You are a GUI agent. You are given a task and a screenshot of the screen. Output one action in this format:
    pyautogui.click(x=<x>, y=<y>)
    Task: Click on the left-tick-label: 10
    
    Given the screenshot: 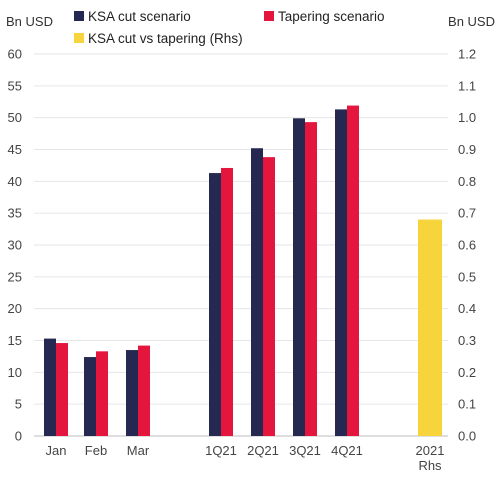 What is the action you would take?
    pyautogui.click(x=15, y=372)
    